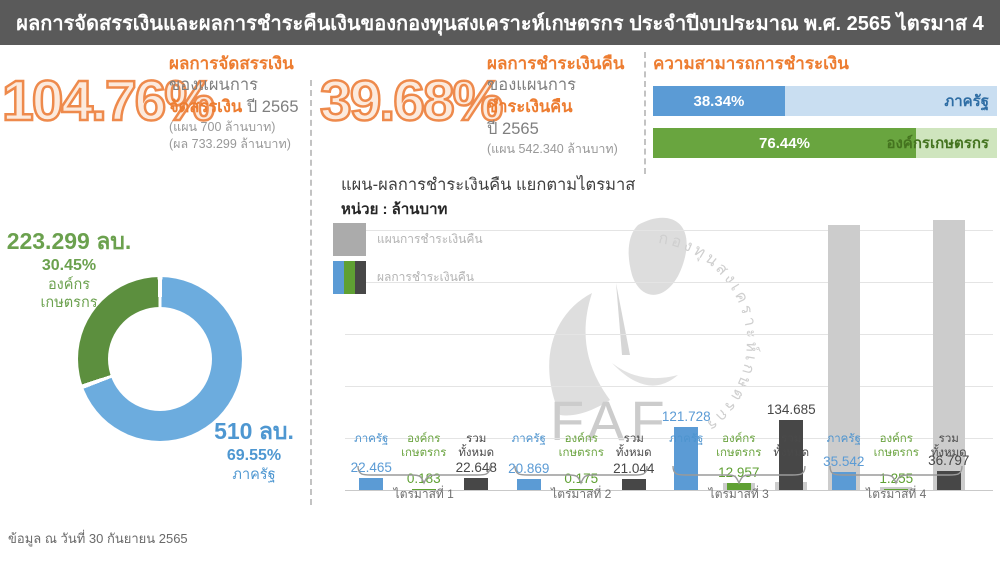 The width and height of the screenshot is (1000, 562). I want to click on plan-legend-swatch, so click(349, 239).